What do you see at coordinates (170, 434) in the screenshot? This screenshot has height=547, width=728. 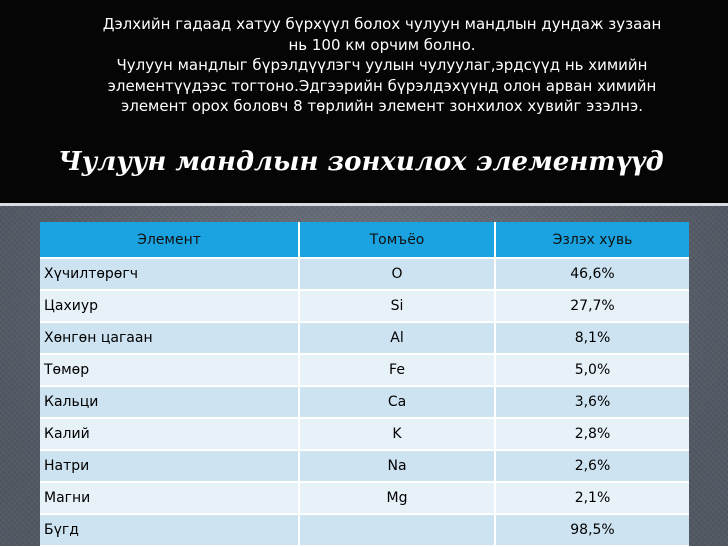 I see `element-name-cell: Калий` at bounding box center [170, 434].